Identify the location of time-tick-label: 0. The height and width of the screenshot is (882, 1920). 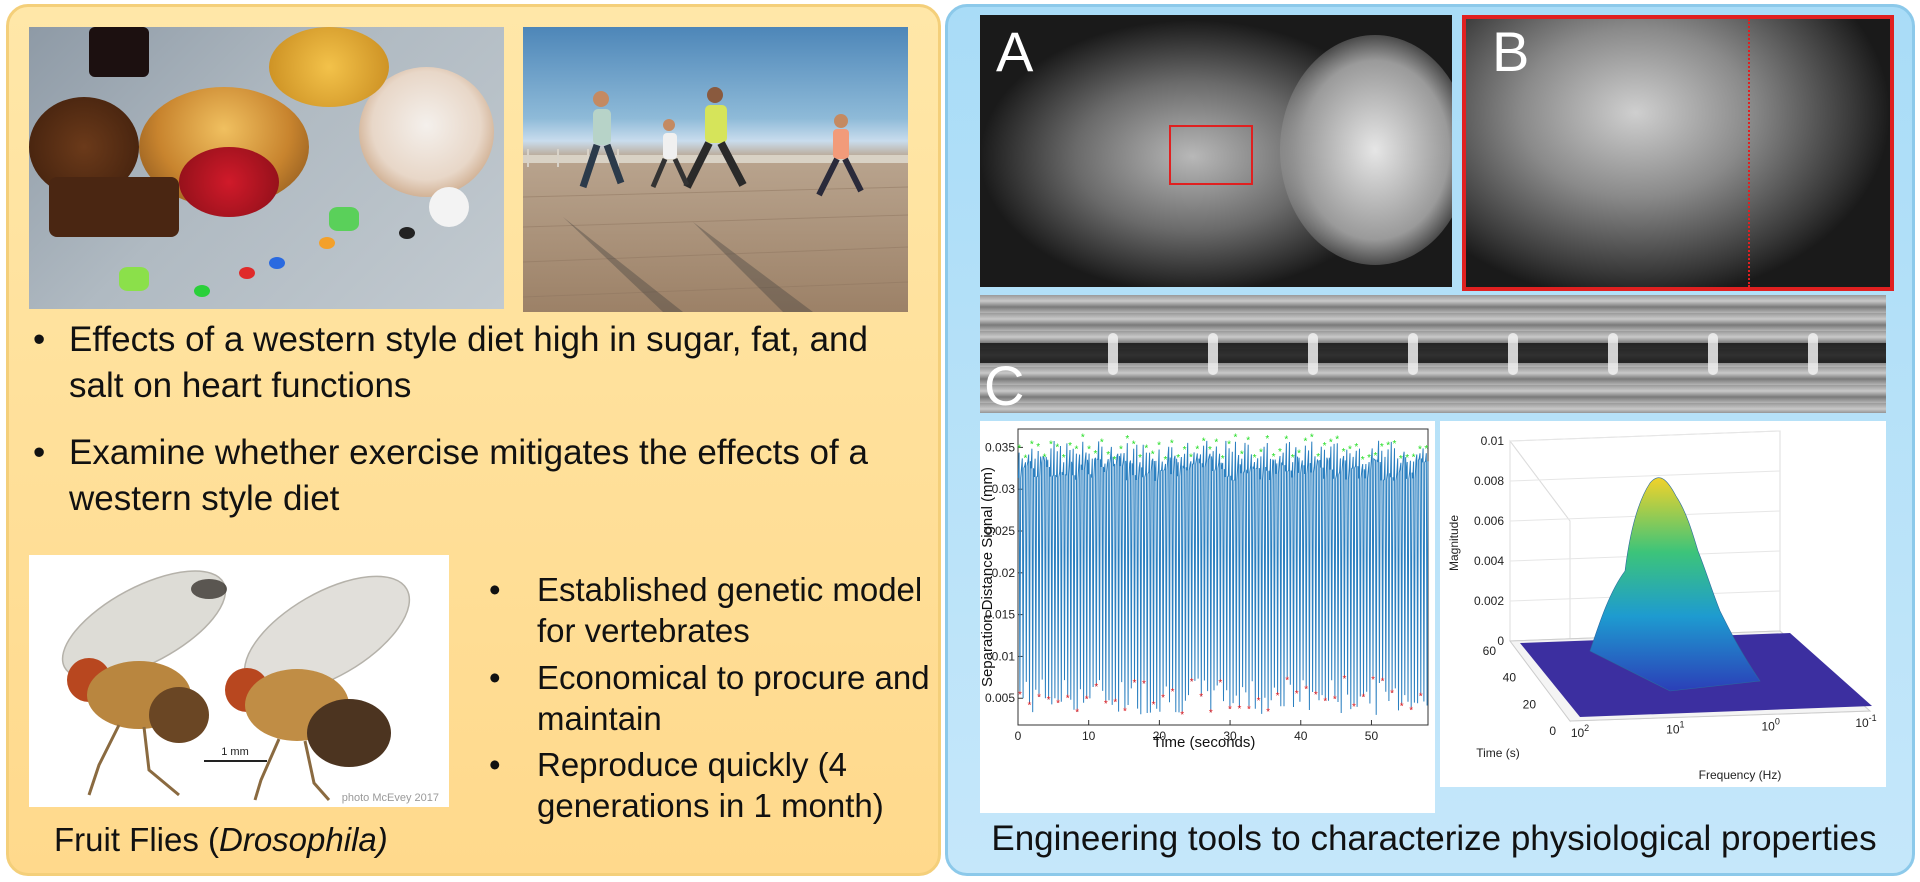
(1552, 731).